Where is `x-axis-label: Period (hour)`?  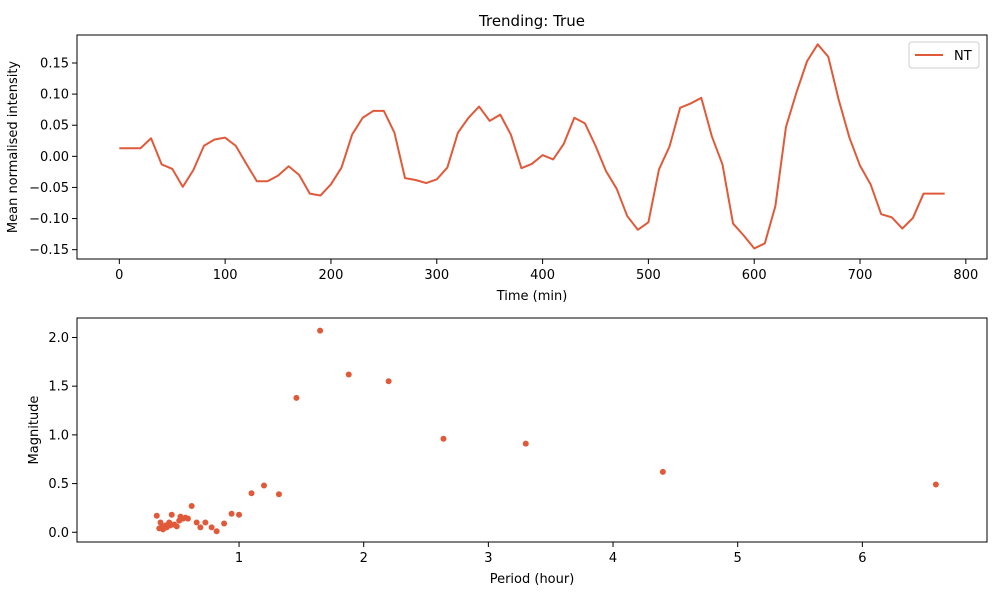 x-axis-label: Period (hour) is located at coordinates (532, 579).